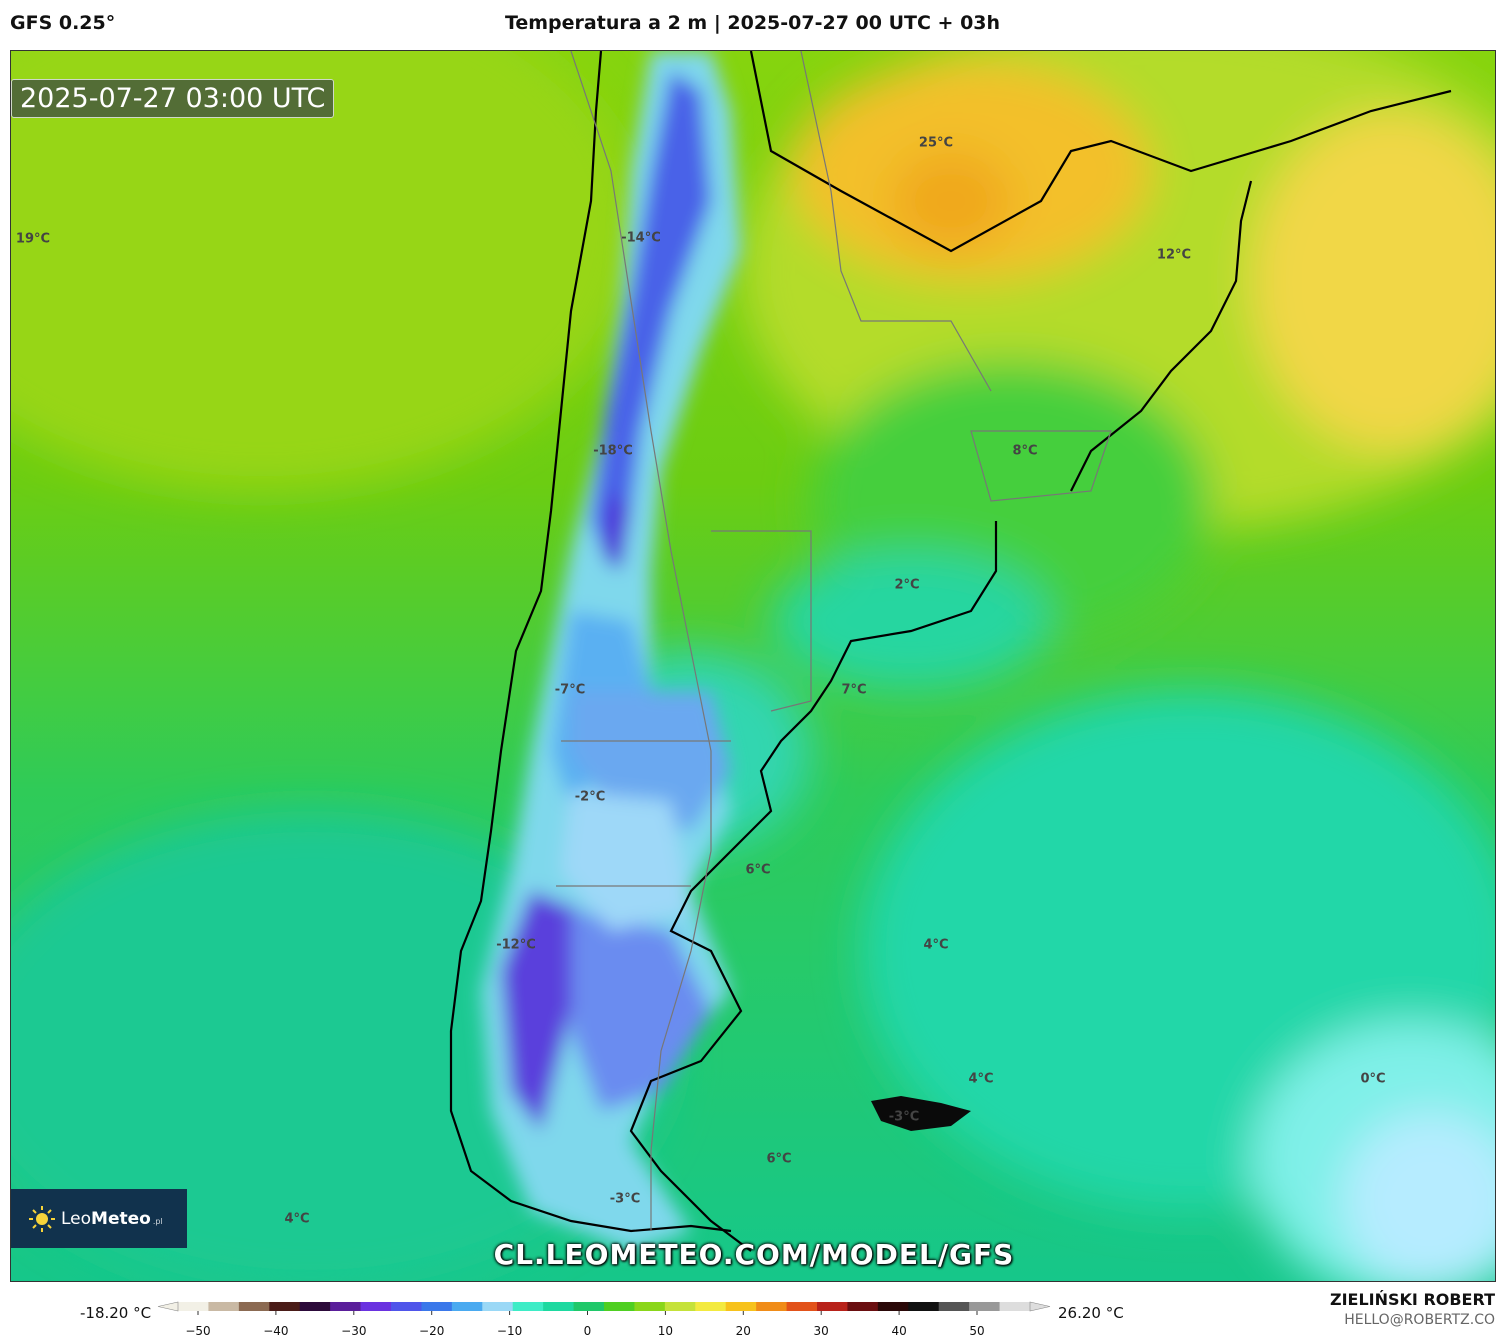 The width and height of the screenshot is (1505, 1338). What do you see at coordinates (613, 451) in the screenshot?
I see `temp-label: -18°C` at bounding box center [613, 451].